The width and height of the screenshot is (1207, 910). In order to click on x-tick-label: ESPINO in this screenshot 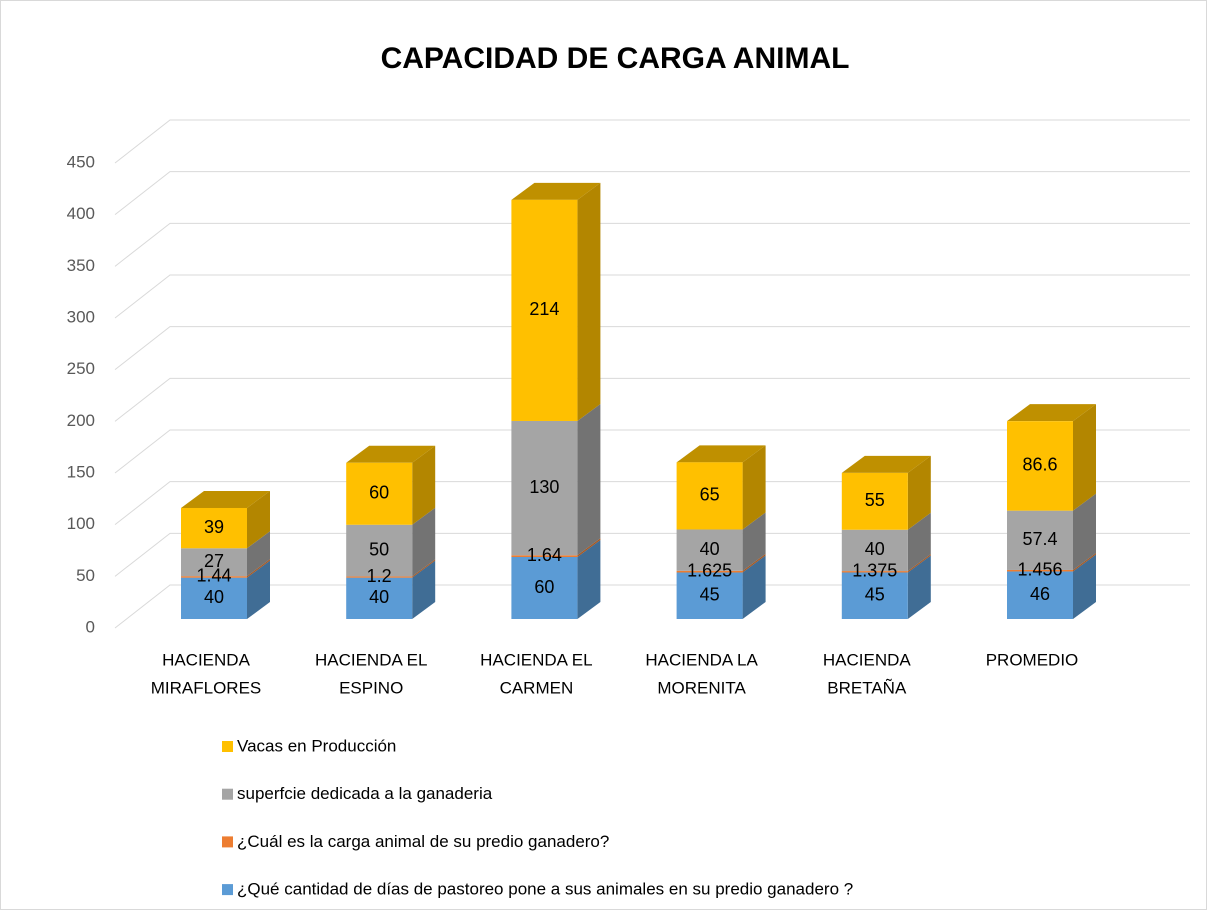, I will do `click(371, 687)`.